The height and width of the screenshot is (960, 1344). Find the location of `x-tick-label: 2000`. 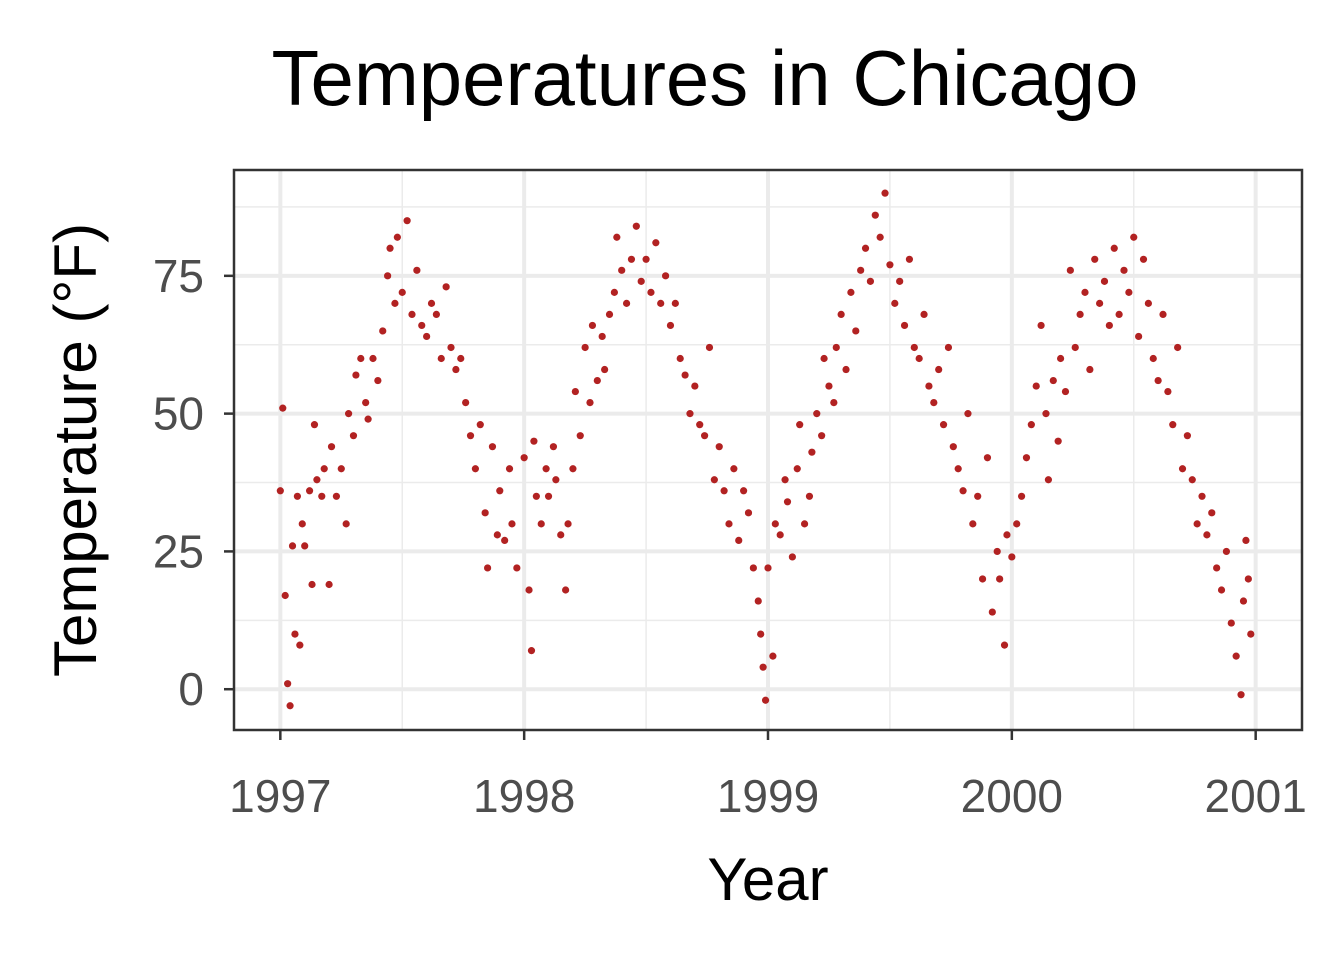

x-tick-label: 2000 is located at coordinates (1012, 796).